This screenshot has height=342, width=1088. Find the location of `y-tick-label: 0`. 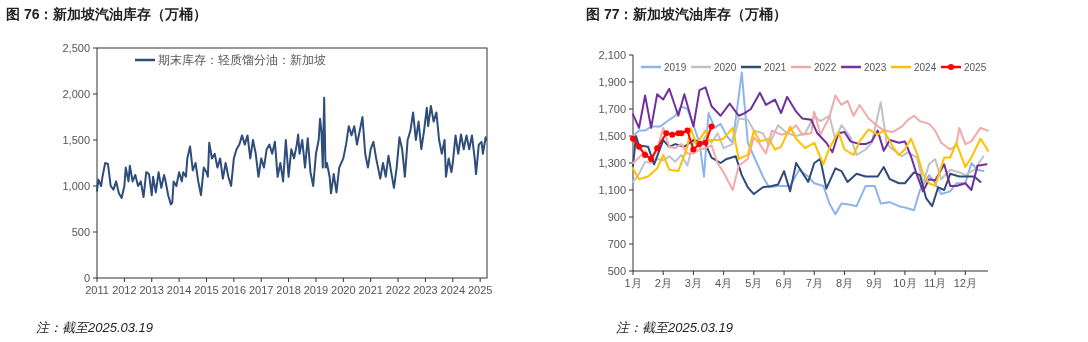

y-tick-label: 0 is located at coordinates (86, 278).